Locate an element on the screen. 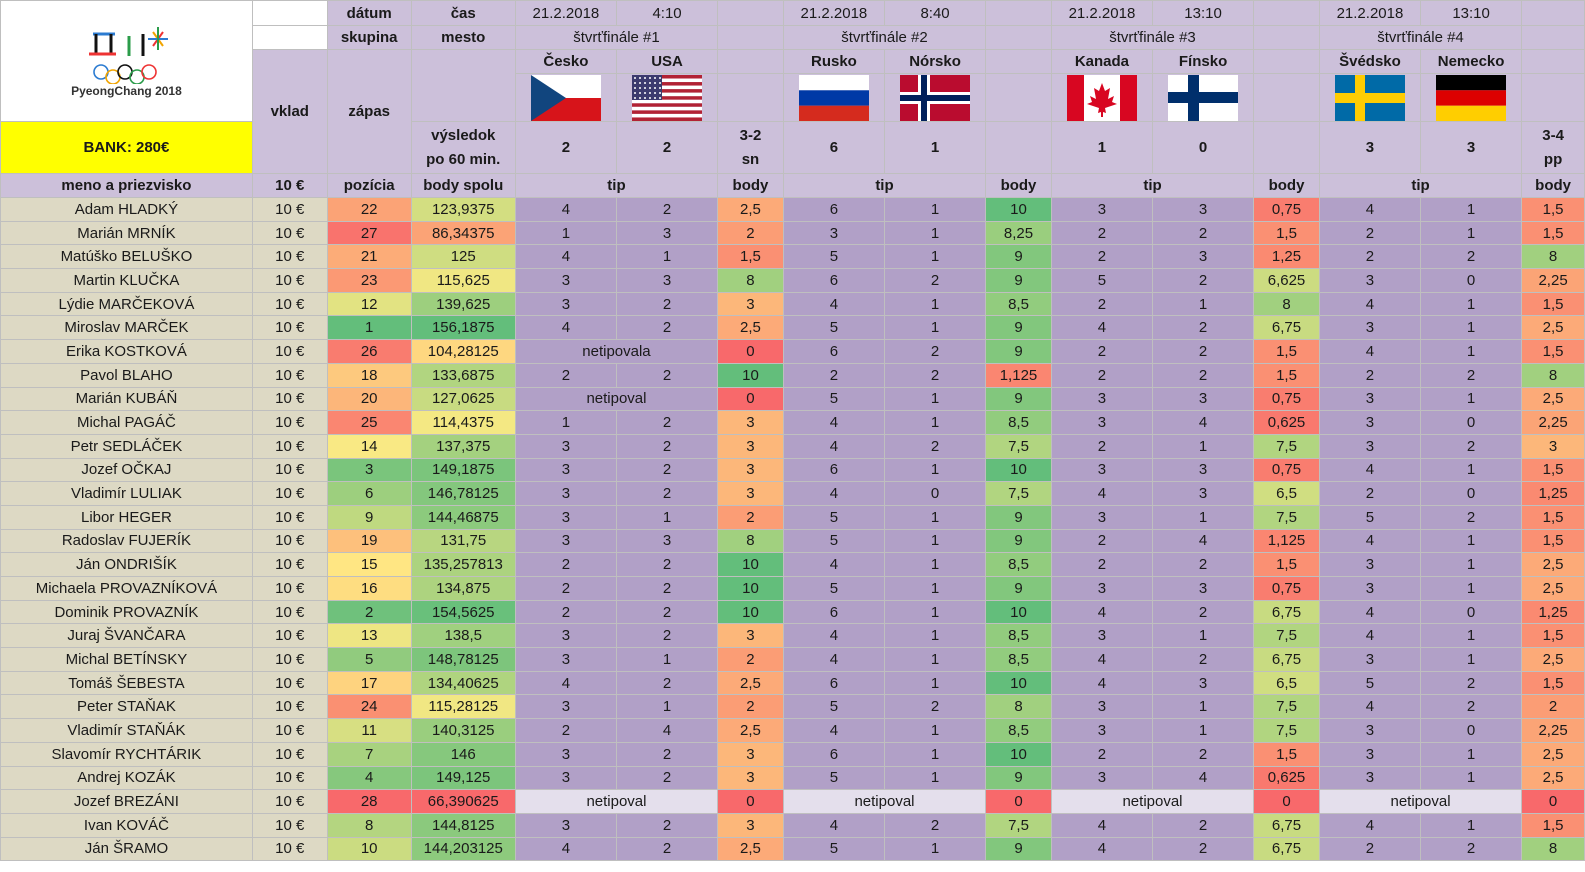 Image resolution: width=1585 pixels, height=872 pixels. cell-pozicia: 2 is located at coordinates (369, 612).